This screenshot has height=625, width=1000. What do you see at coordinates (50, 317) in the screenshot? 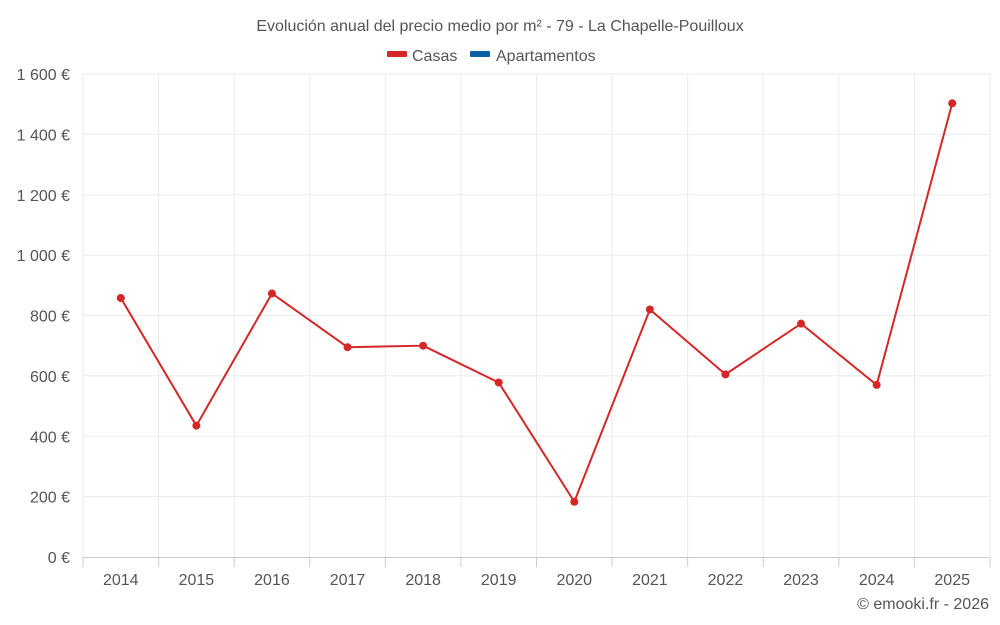
I see `y-tick-label: 800 €` at bounding box center [50, 317].